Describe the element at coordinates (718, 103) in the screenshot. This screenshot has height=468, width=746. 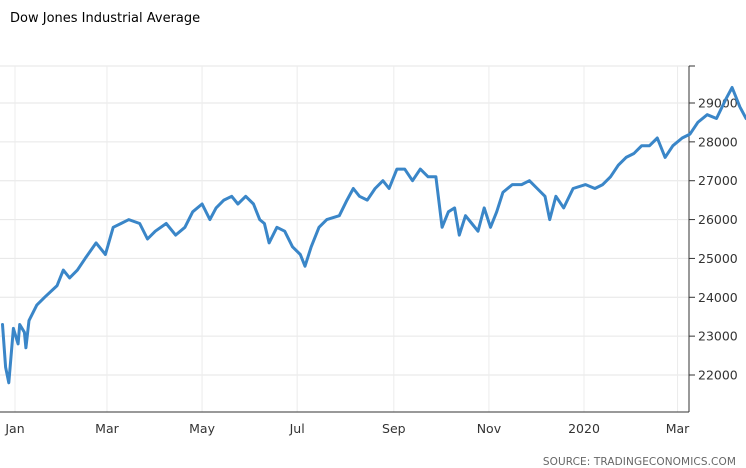
I see `y-tick-label: 29000` at that location.